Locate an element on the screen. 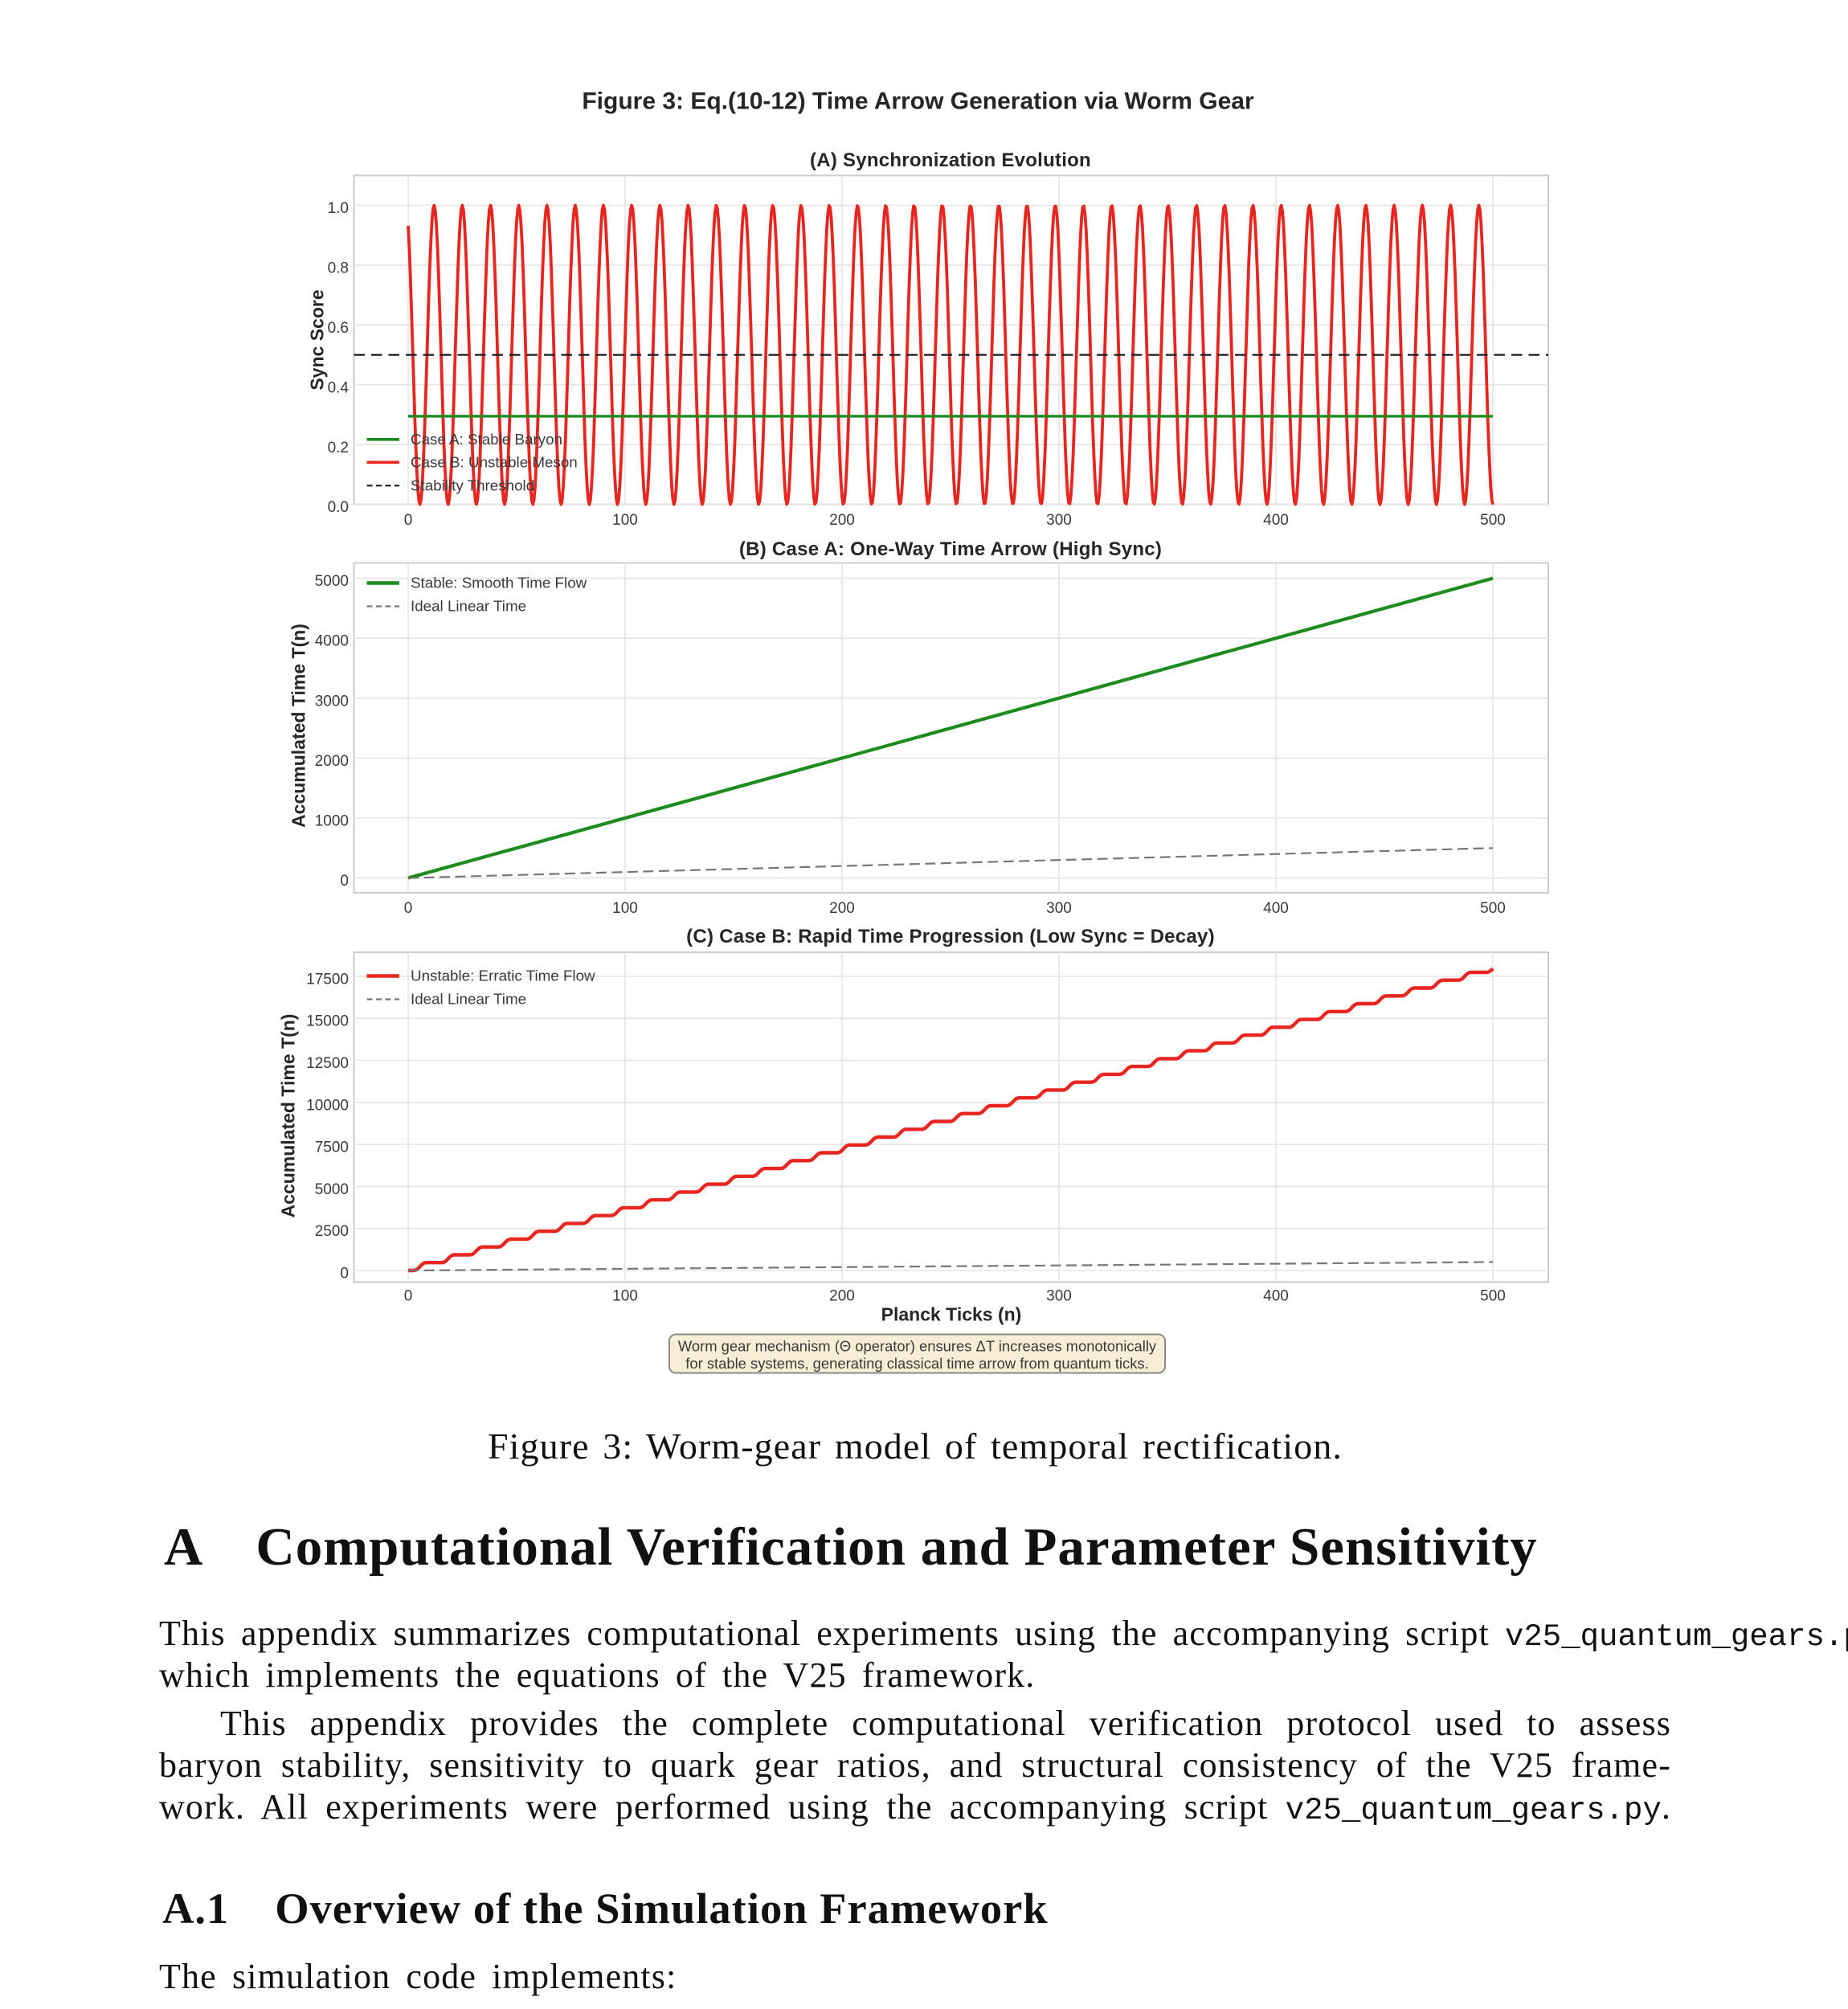 The height and width of the screenshot is (2009, 1848). svg-text: 1.0 is located at coordinates (338, 208).